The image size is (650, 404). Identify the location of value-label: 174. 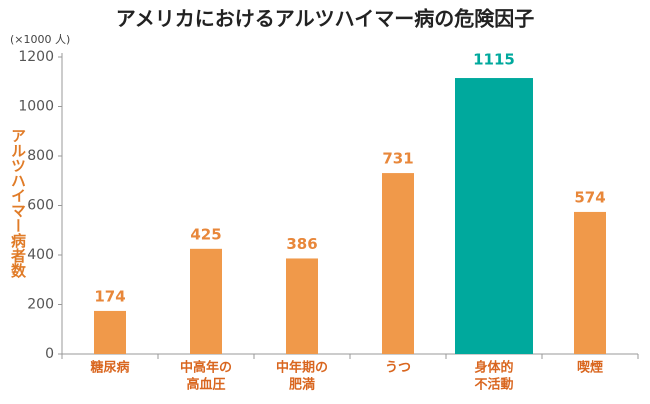
(109, 296).